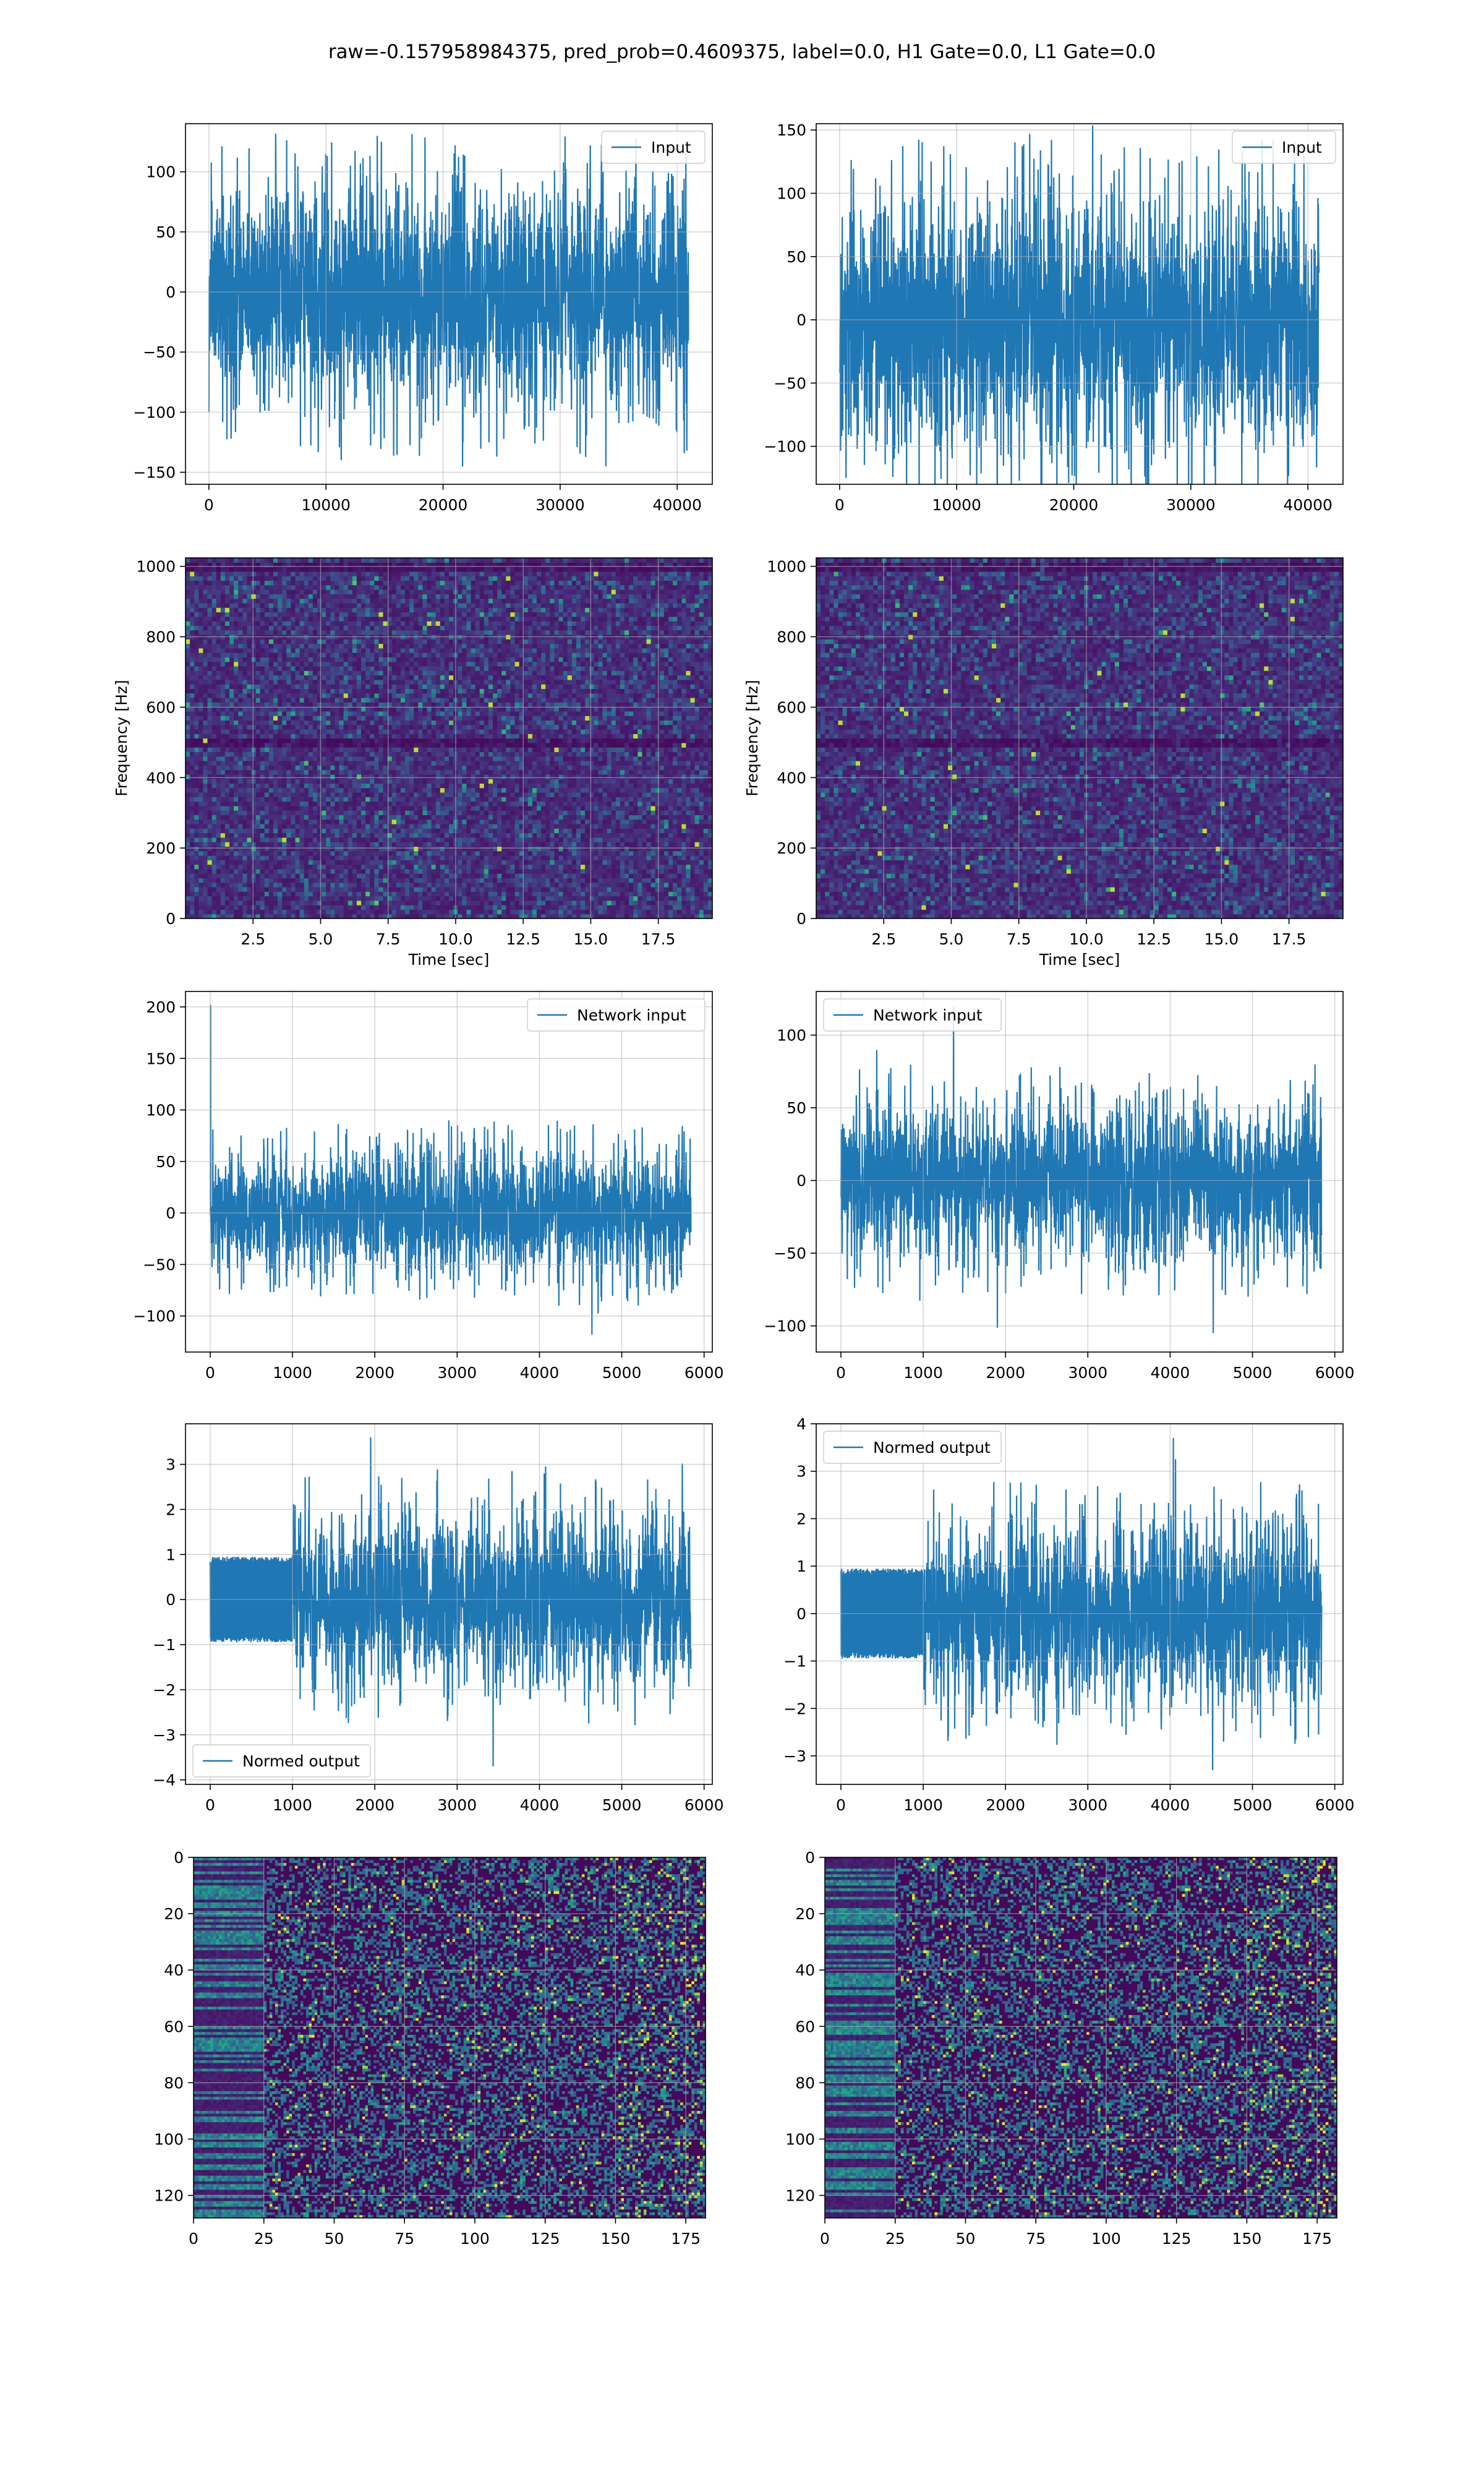 This screenshot has height=2474, width=1484. What do you see at coordinates (455, 939) in the screenshot?
I see `x-tick-label: 10.0` at bounding box center [455, 939].